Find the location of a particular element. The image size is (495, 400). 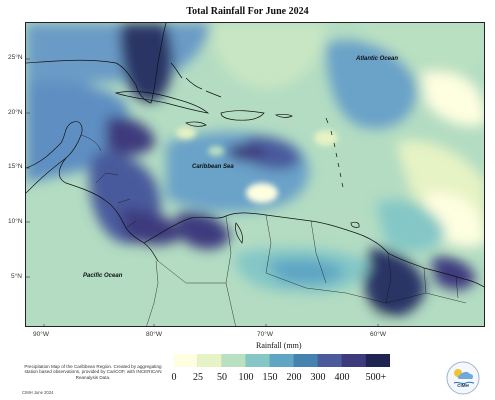

lon-label-70w: 70°W is located at coordinates (265, 334).